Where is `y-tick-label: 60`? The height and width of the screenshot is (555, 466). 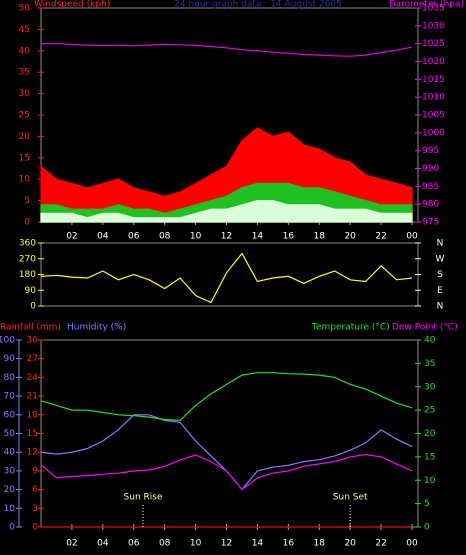
y-tick-label: 60 is located at coordinates (10, 415).